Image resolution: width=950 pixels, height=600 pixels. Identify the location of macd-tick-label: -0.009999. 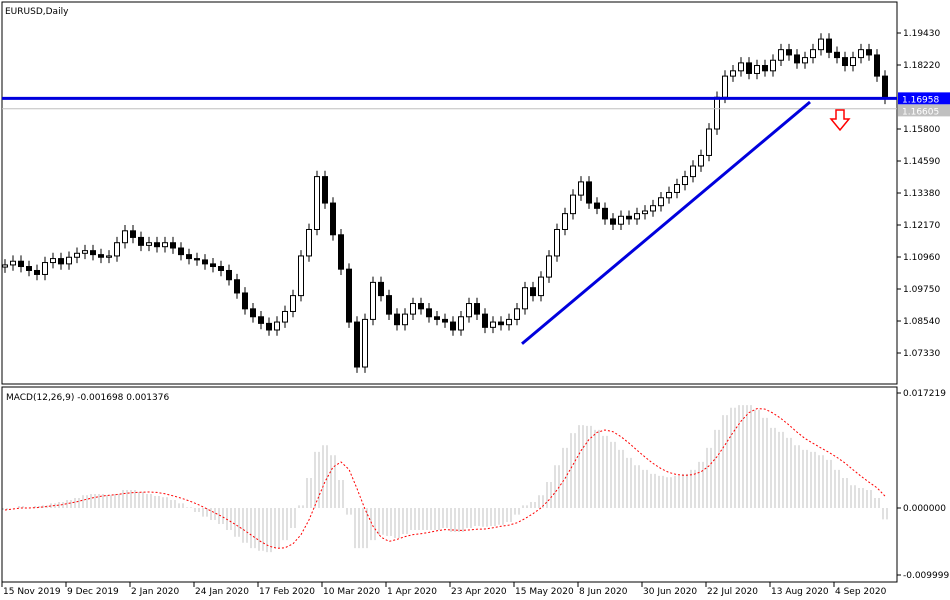
(926, 576).